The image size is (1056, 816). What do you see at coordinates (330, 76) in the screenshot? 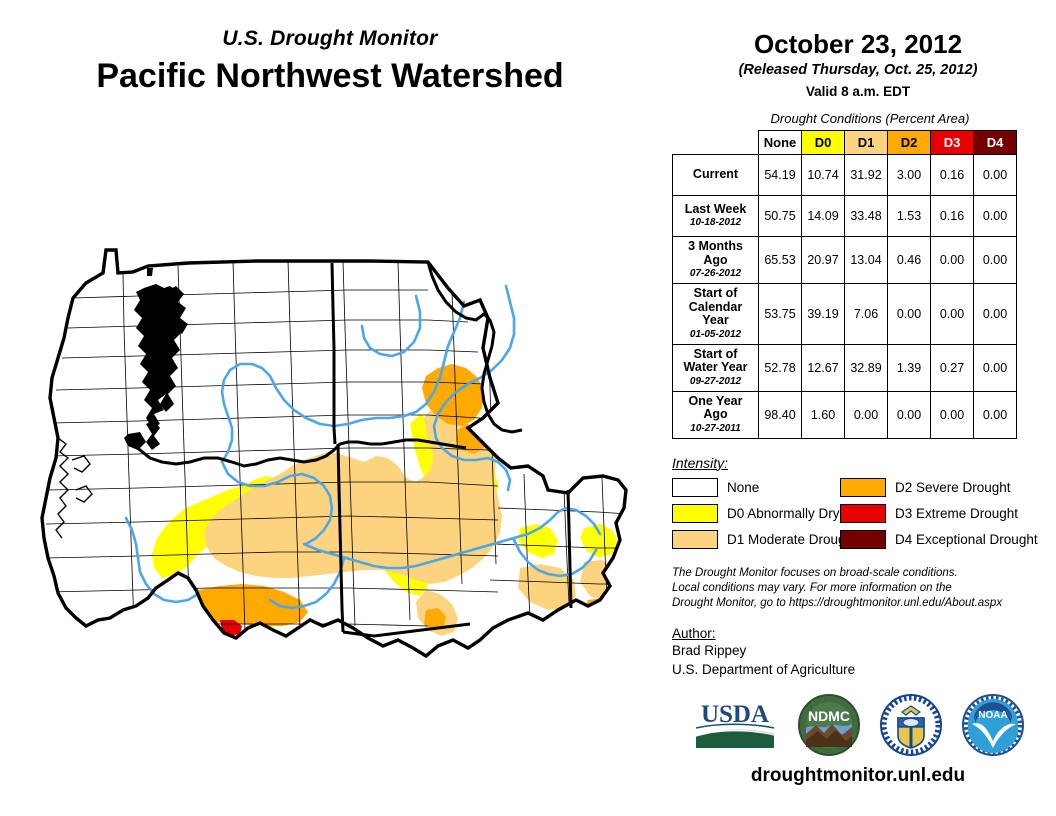
I see `page-title: Pacific Northwest Watershed` at bounding box center [330, 76].